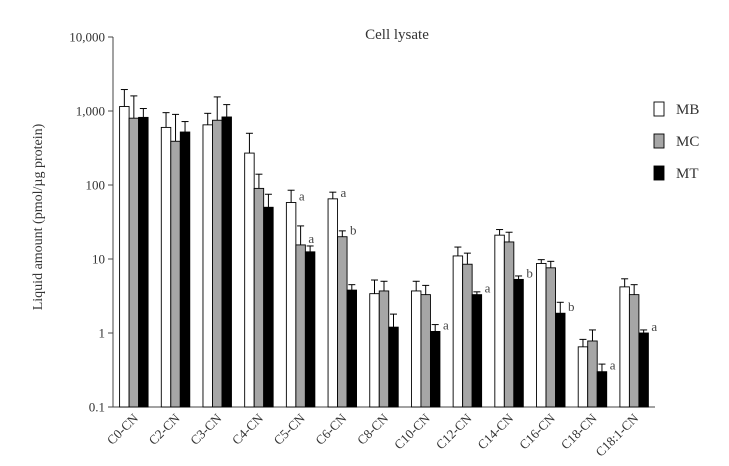  I want to click on x-tick-label: C10-CN, so click(412, 431).